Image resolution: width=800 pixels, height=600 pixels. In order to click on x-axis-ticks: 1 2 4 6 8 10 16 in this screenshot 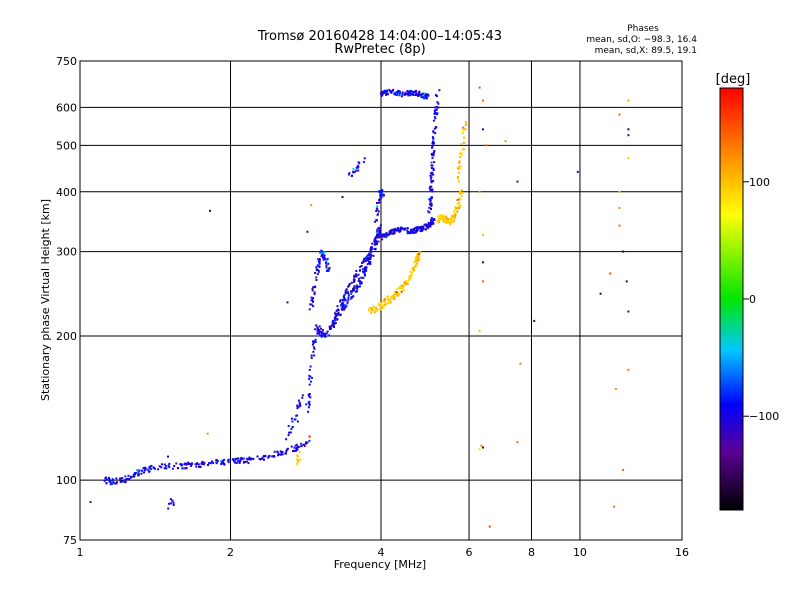, I will do `click(383, 552)`.